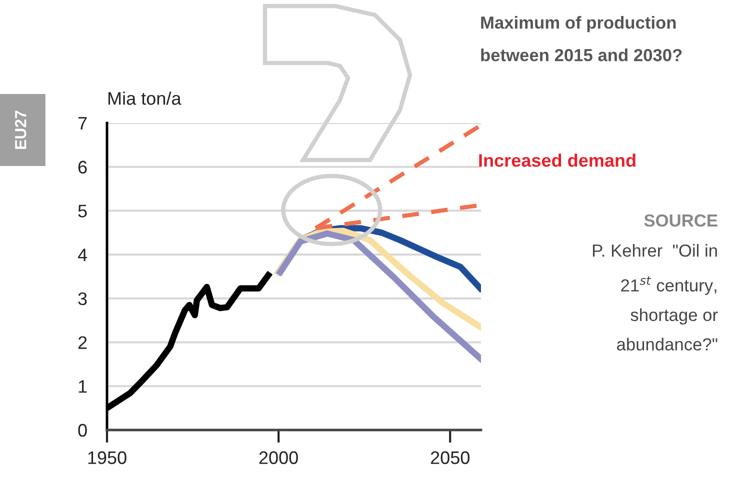 The height and width of the screenshot is (483, 729). What do you see at coordinates (450, 457) in the screenshot?
I see `x-tick-label: 2050` at bounding box center [450, 457].